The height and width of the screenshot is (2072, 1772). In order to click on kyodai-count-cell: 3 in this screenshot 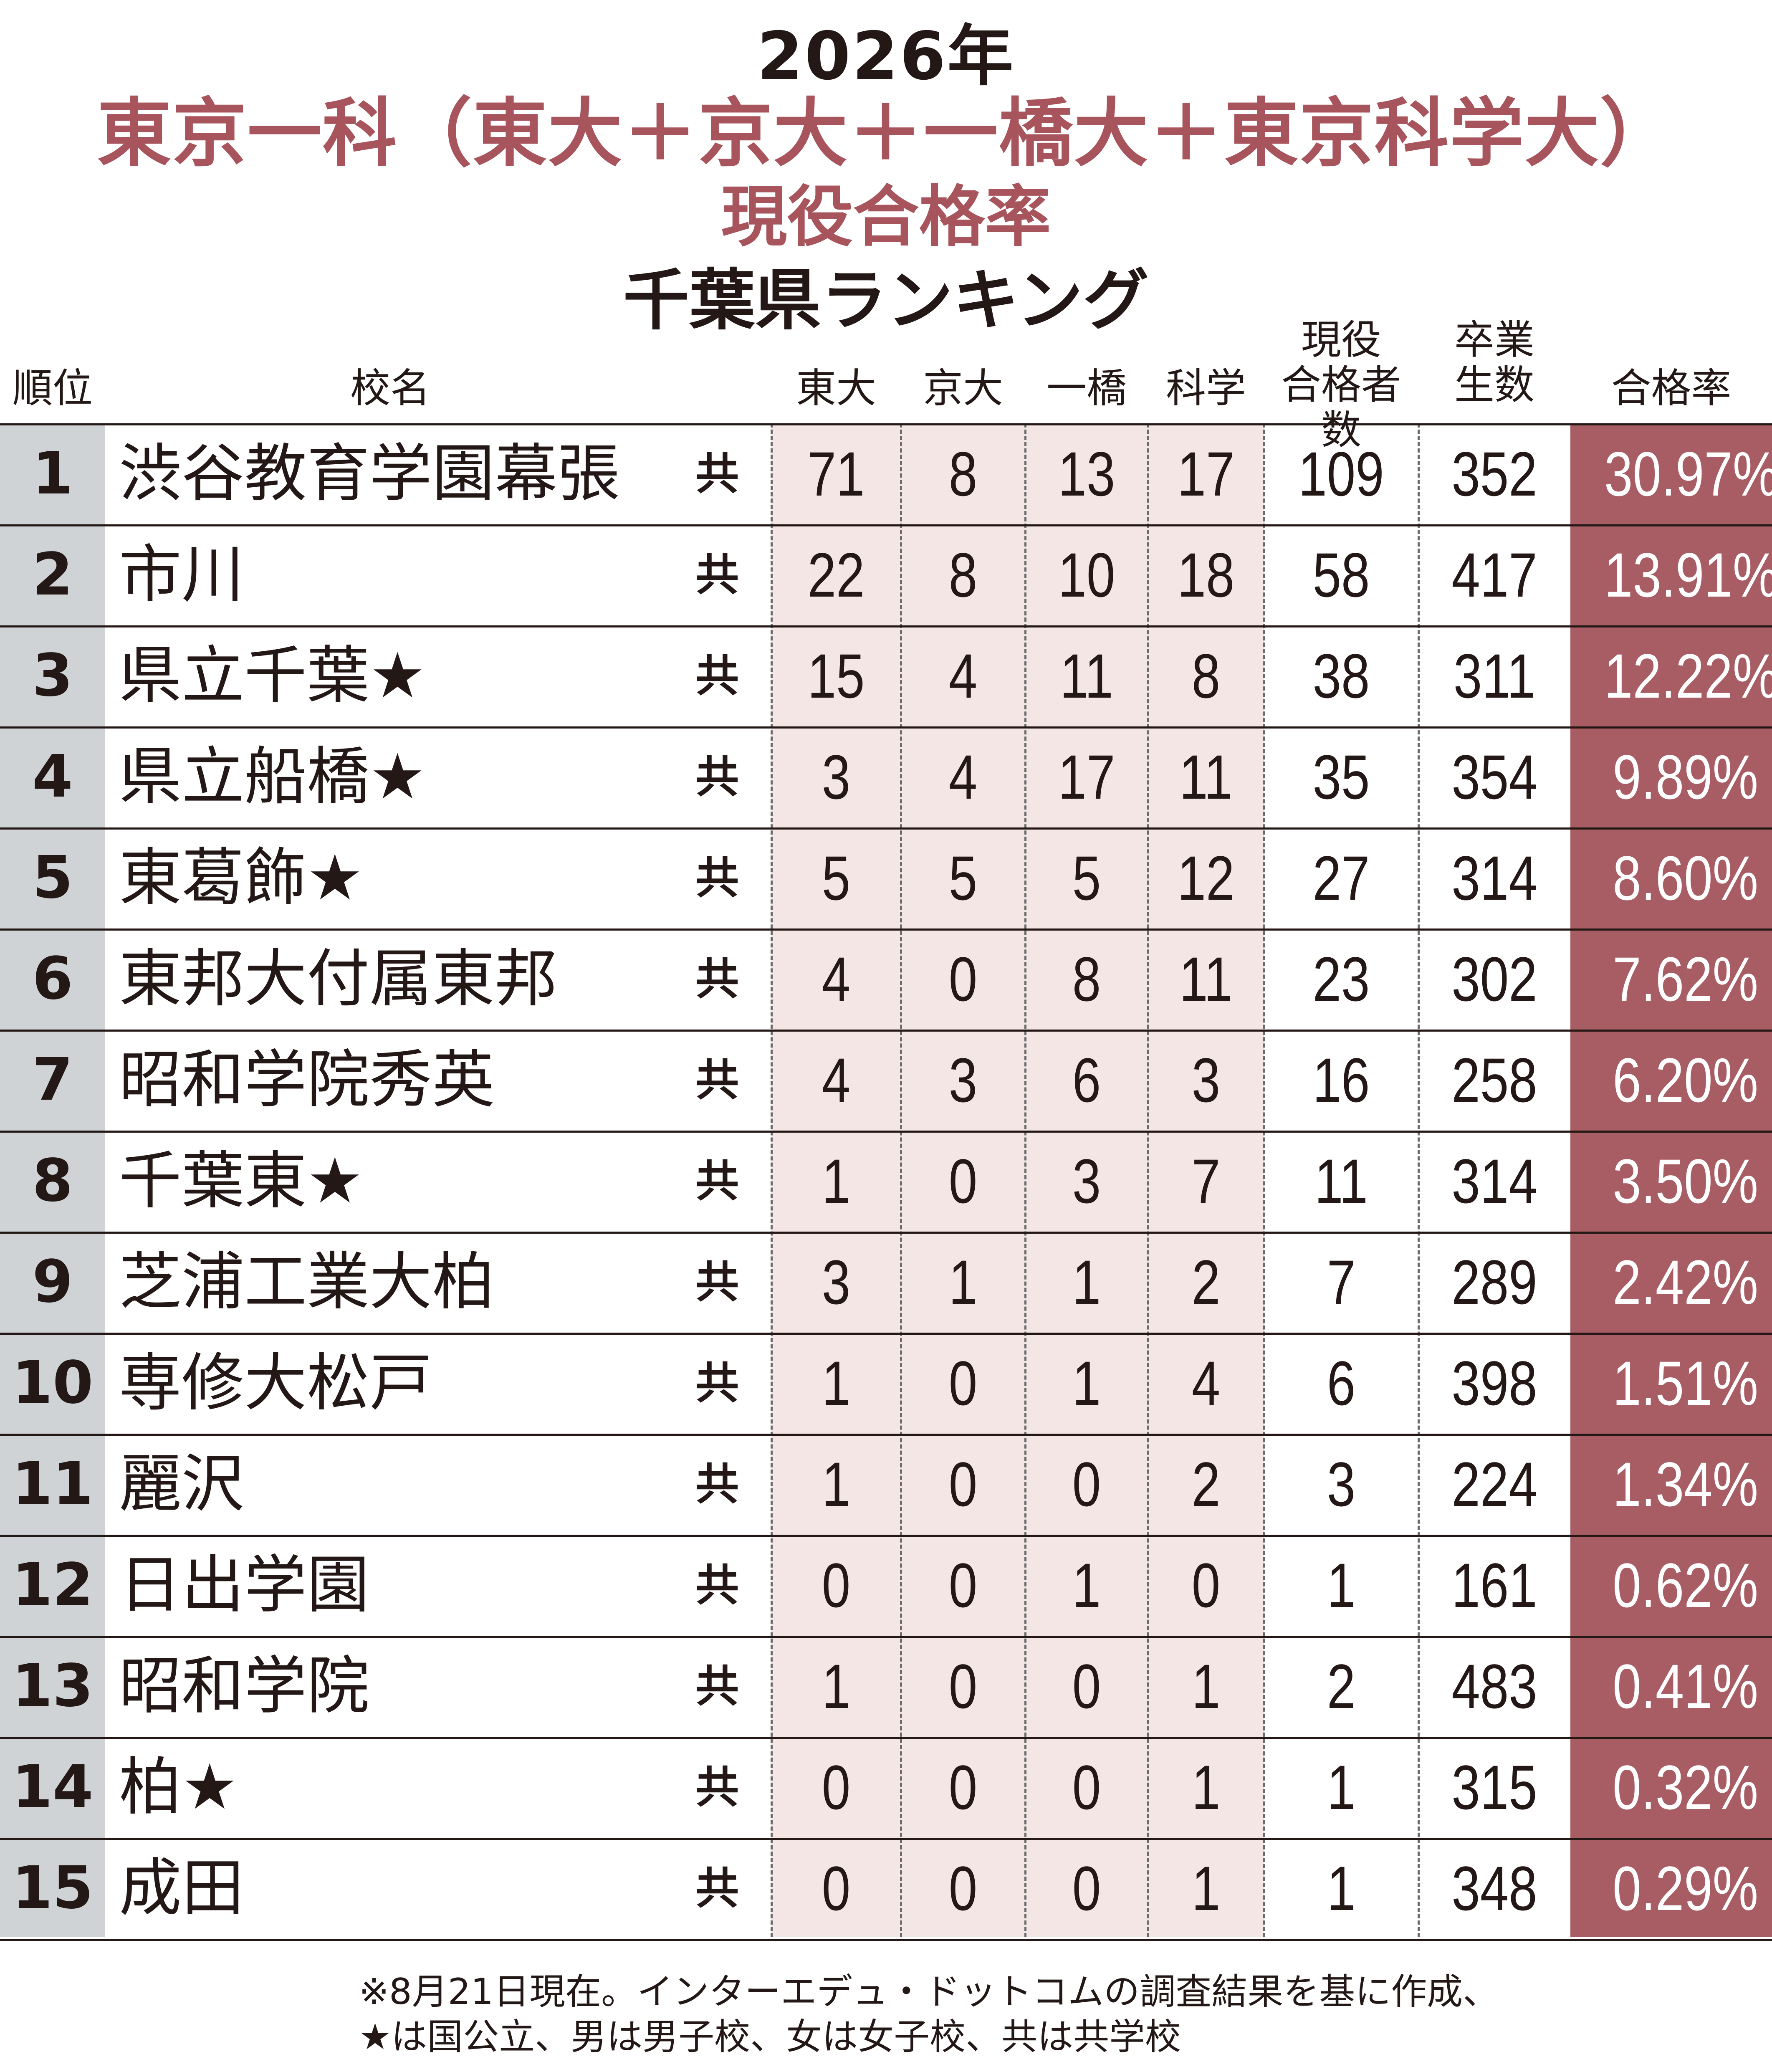, I will do `click(963, 1080)`.